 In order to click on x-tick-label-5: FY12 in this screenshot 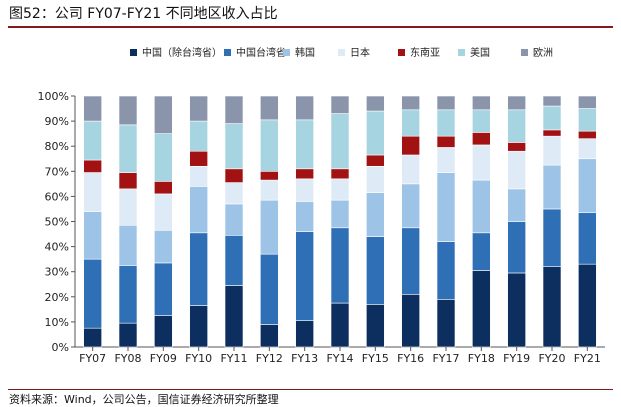, I will do `click(269, 358)`.